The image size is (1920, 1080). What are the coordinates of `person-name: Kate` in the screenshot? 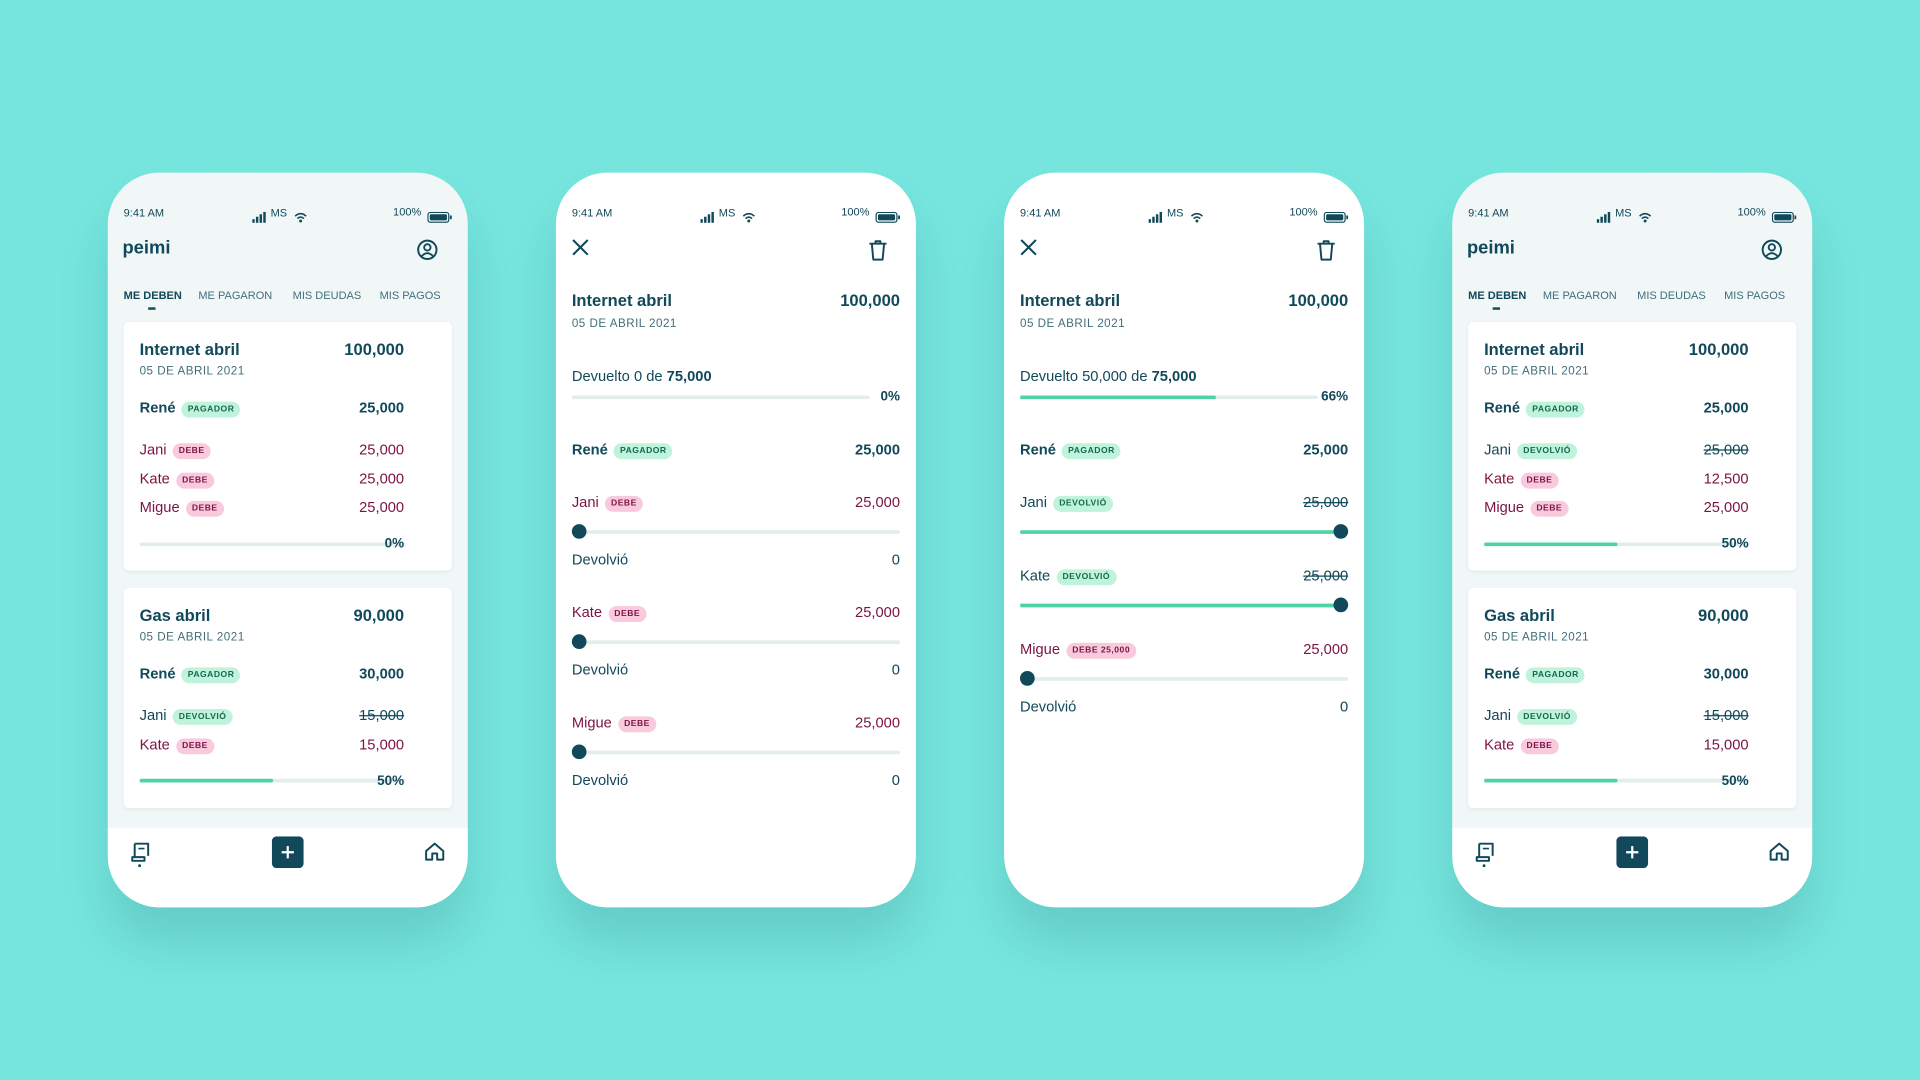 It's located at (1499, 744).